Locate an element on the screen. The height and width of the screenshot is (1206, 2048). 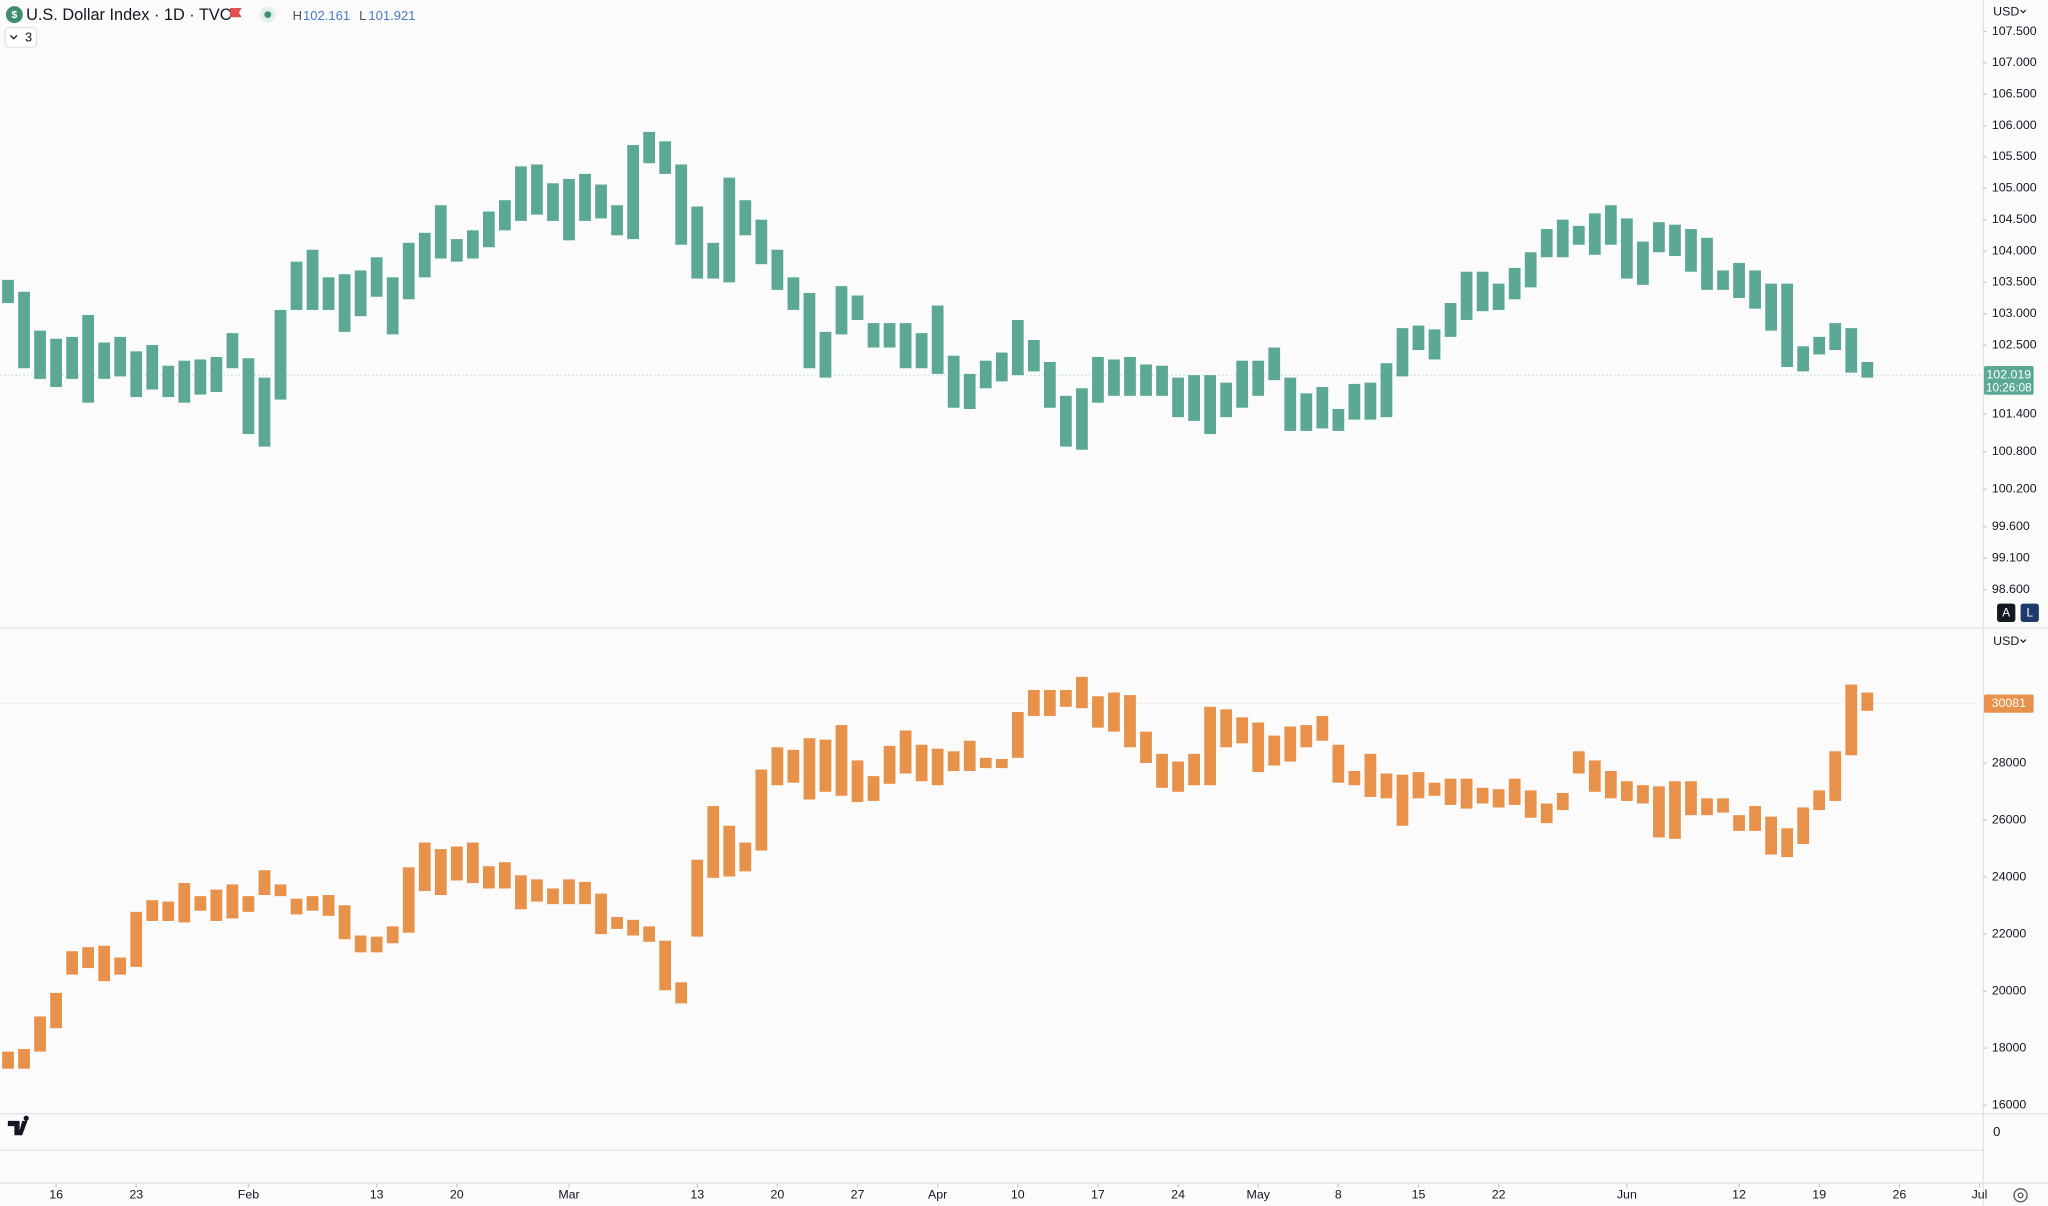
indicators-toggle is located at coordinates (21, 37).